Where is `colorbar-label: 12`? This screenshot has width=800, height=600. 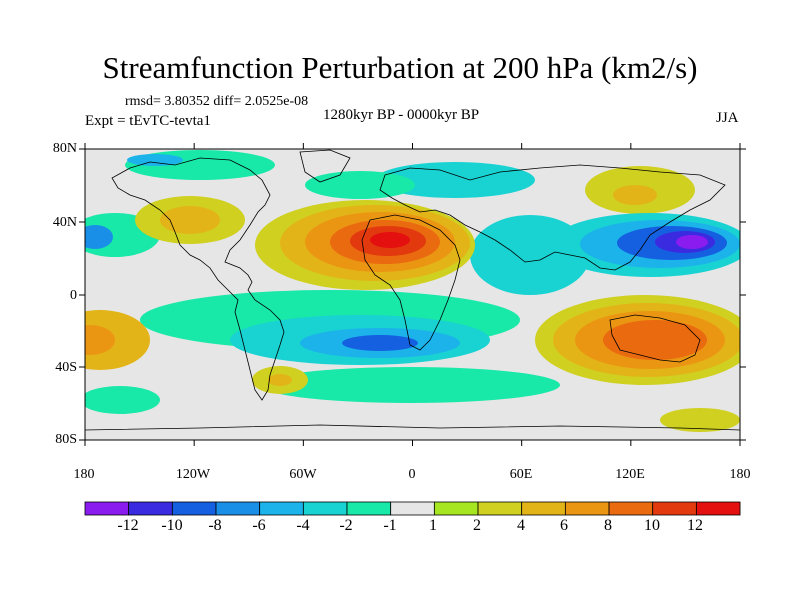
colorbar-label: 12 is located at coordinates (695, 525).